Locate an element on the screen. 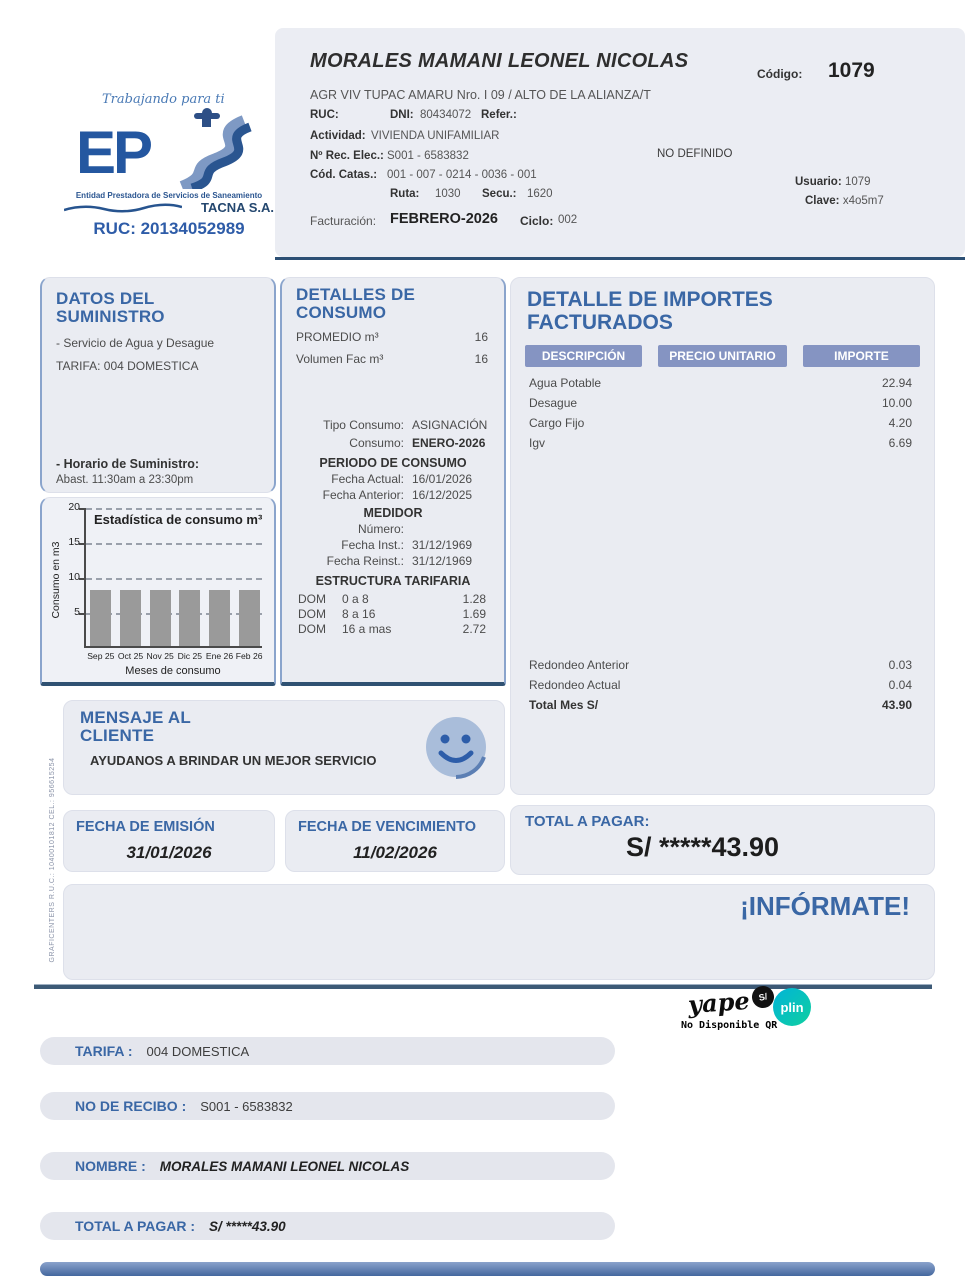 This screenshot has width=972, height=1280. ruta-value: 1030 is located at coordinates (448, 194).